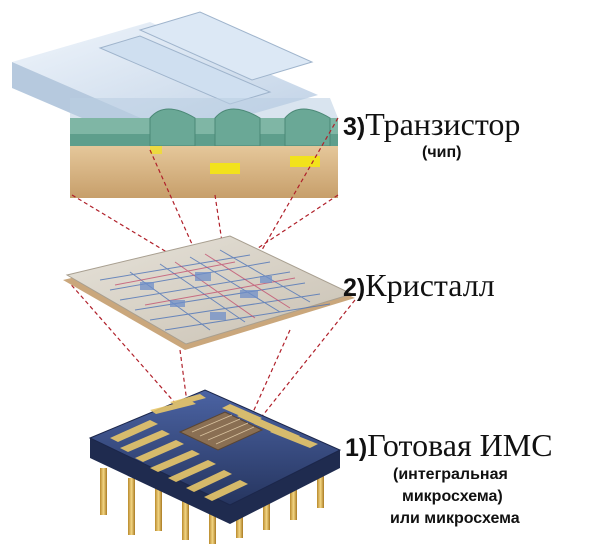 The image size is (595, 553). What do you see at coordinates (215, 466) in the screenshot?
I see `ic-package` at bounding box center [215, 466].